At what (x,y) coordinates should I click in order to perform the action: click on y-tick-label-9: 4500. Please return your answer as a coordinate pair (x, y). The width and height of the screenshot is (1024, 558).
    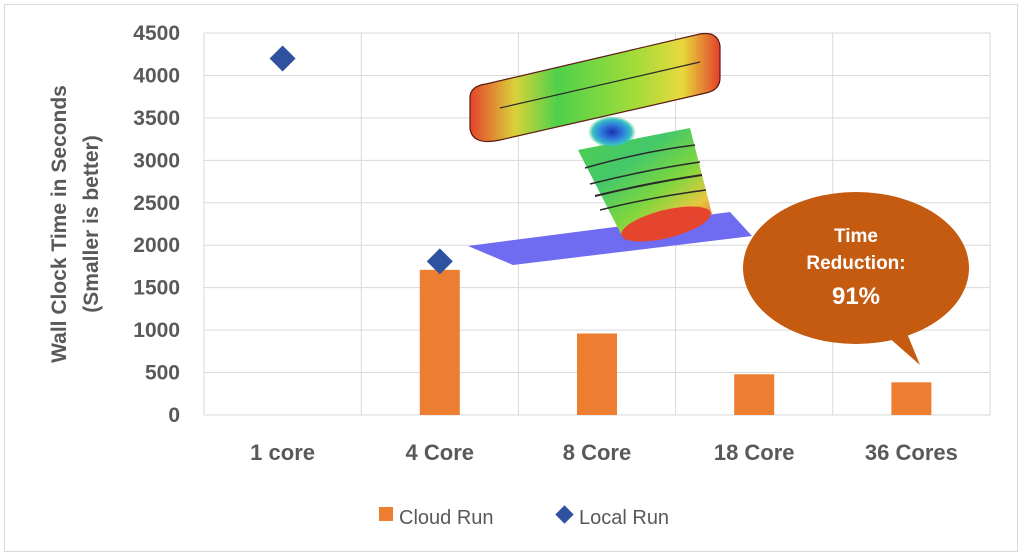
    Looking at the image, I should click on (156, 33).